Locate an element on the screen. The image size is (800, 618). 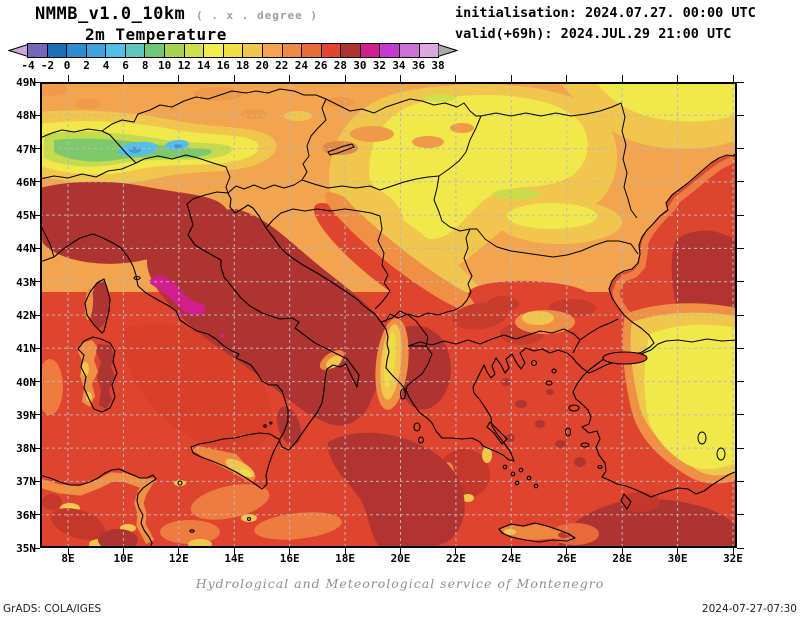
model-title: NMMB_v1.0_10km is located at coordinates (110, 14).